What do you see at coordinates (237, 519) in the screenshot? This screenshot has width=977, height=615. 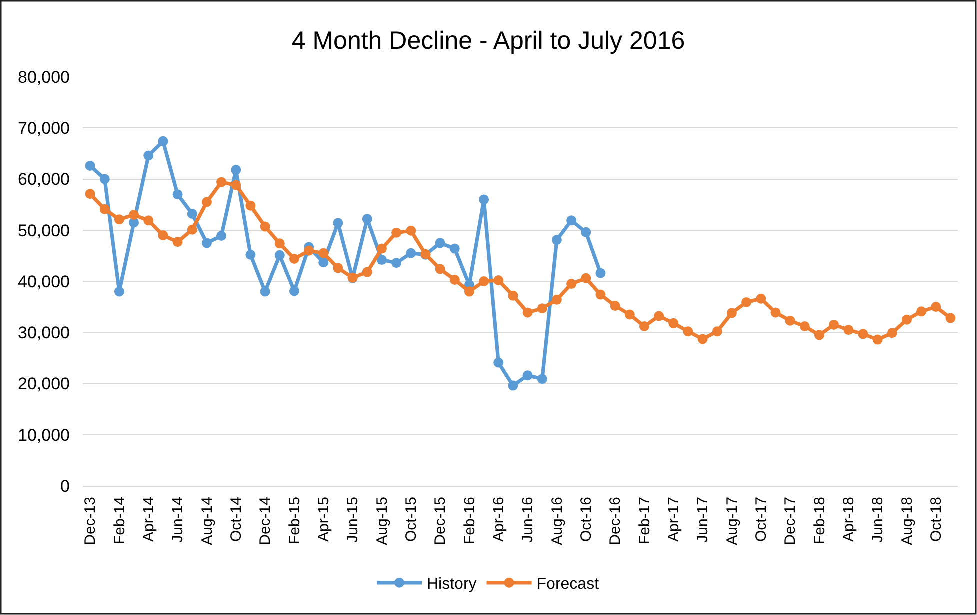 I see `x-tick-label: Oct-14` at bounding box center [237, 519].